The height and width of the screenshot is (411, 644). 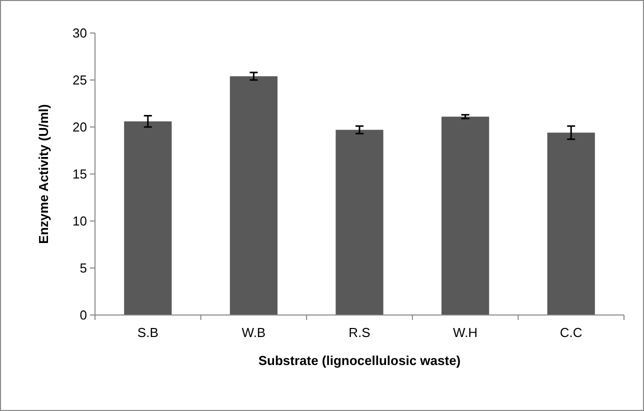 What do you see at coordinates (79, 127) in the screenshot?
I see `y-tick-label: 20` at bounding box center [79, 127].